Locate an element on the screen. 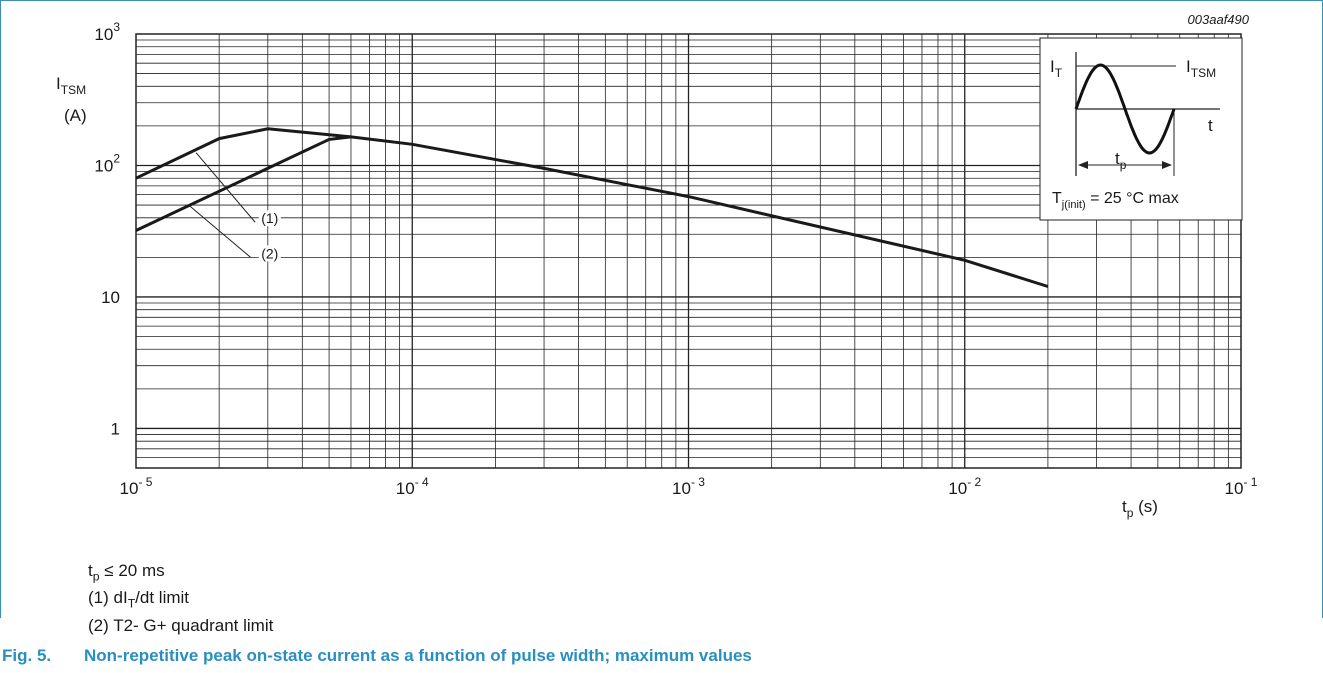 This screenshot has width=1323, height=673. annotations: (1) (2) is located at coordinates (234, 207).